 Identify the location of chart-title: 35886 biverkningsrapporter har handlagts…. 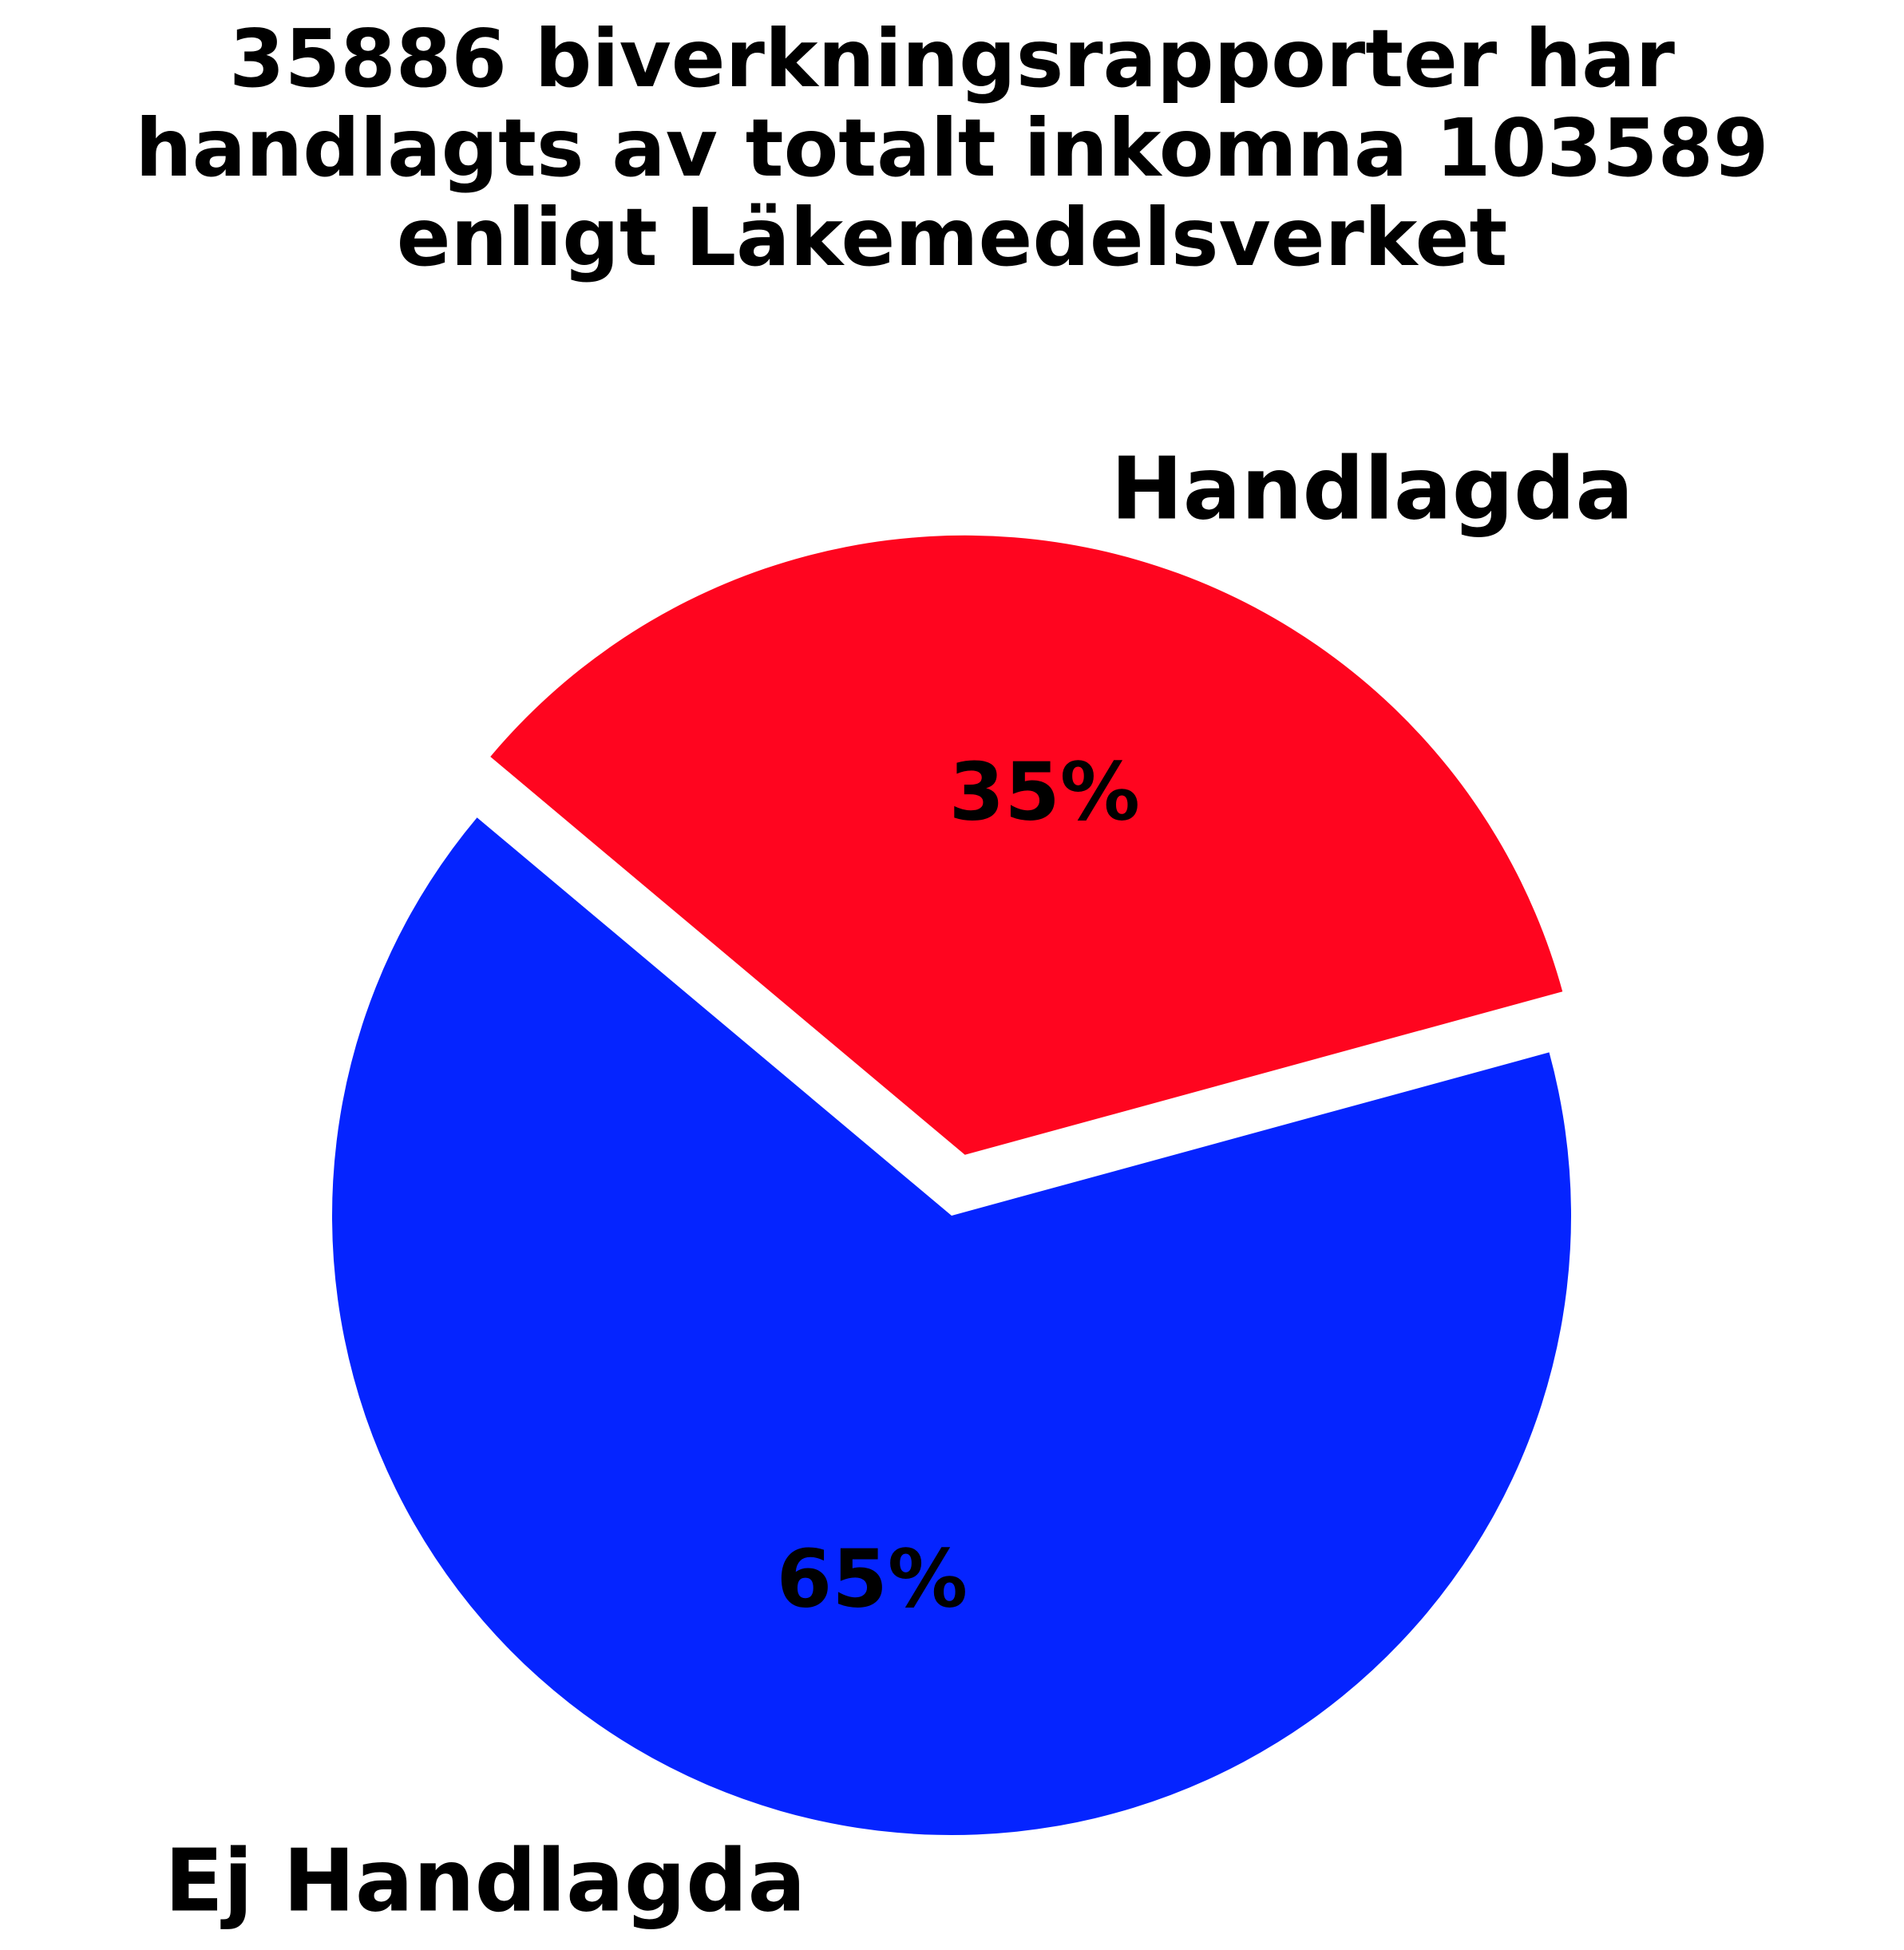
(952, 148).